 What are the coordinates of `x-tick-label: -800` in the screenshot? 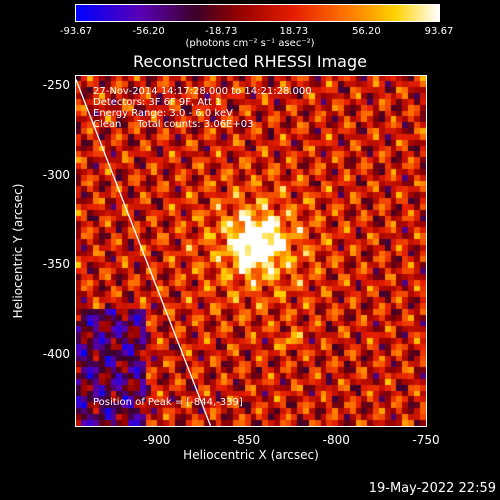 It's located at (336, 440).